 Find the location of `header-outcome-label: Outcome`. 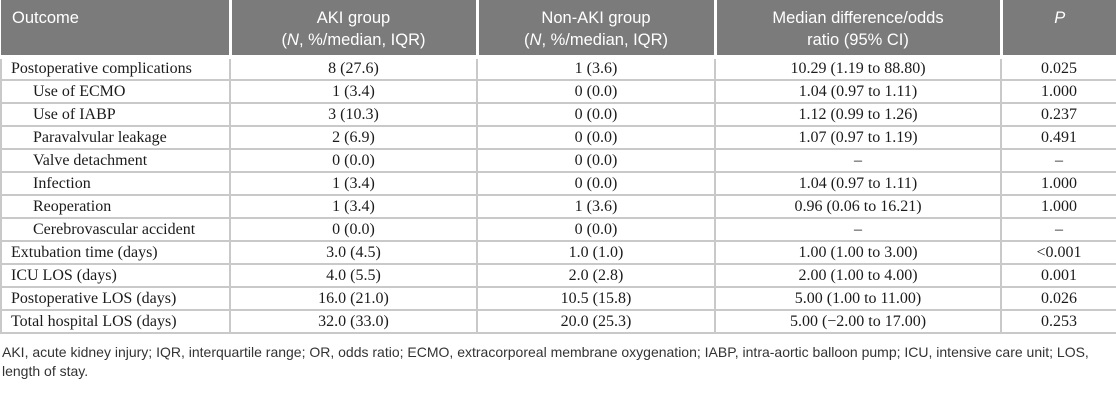

header-outcome-label: Outcome is located at coordinates (45, 18).